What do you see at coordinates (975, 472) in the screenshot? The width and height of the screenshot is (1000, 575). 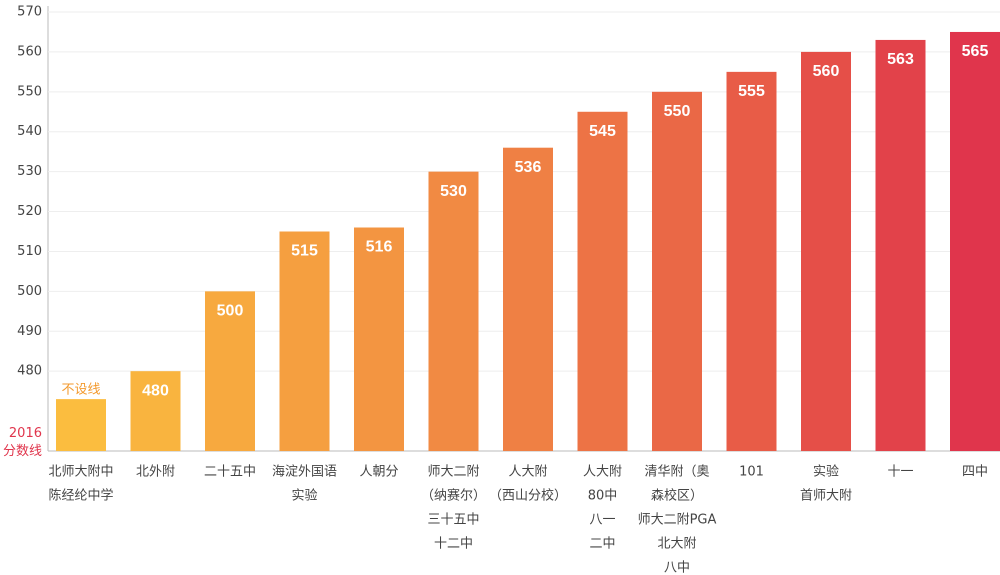 I see `x-tick-label: 四中` at bounding box center [975, 472].